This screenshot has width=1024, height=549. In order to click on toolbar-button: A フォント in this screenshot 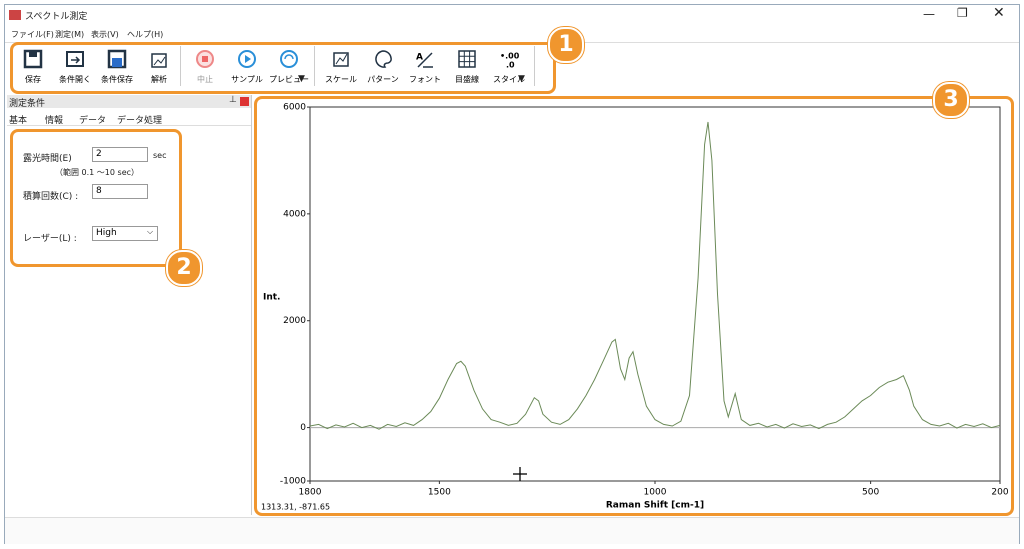, I will do `click(425, 66)`.